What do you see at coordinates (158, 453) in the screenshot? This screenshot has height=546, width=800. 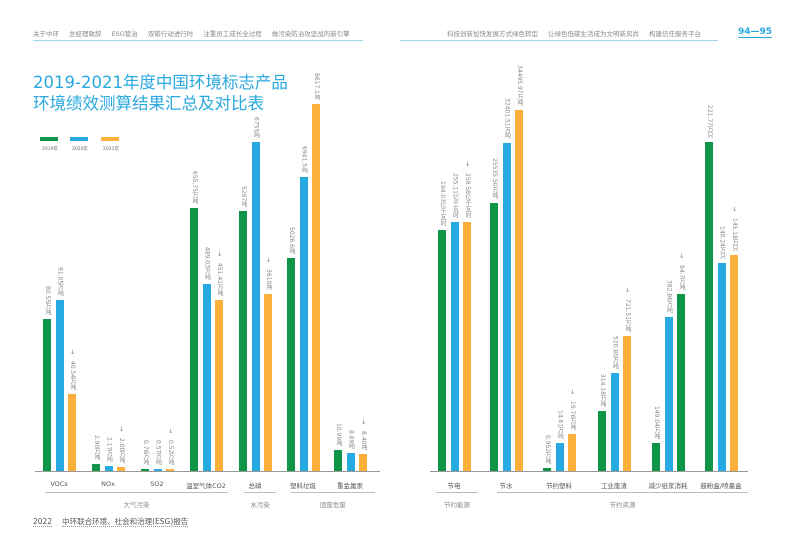 I see `value-label: 0.57万吨` at bounding box center [158, 453].